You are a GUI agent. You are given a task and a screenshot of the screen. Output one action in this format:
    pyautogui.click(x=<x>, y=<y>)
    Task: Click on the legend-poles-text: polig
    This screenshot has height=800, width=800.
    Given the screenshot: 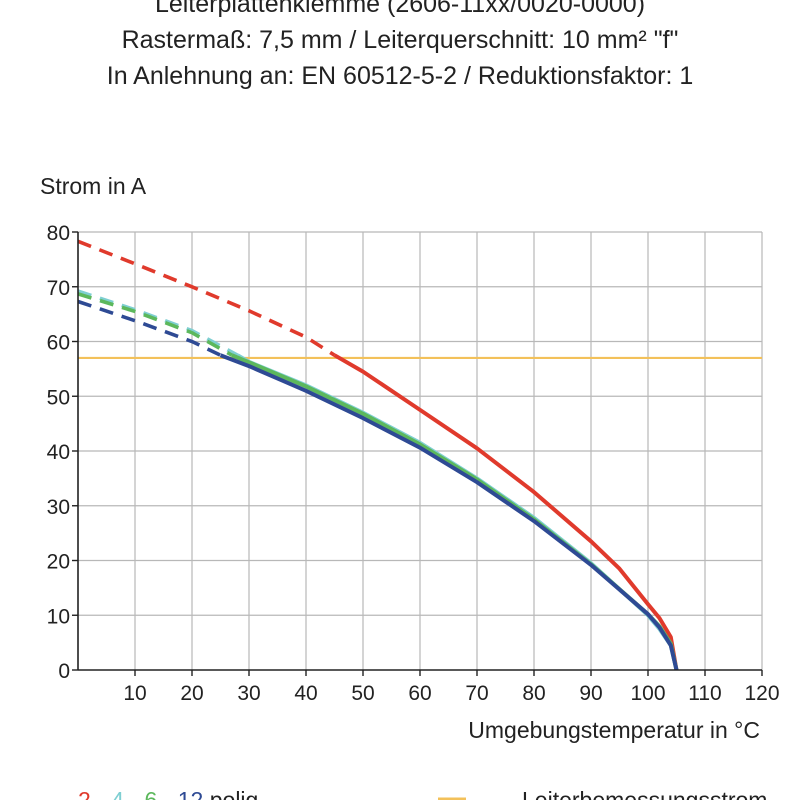 What is the action you would take?
    pyautogui.click(x=234, y=793)
    